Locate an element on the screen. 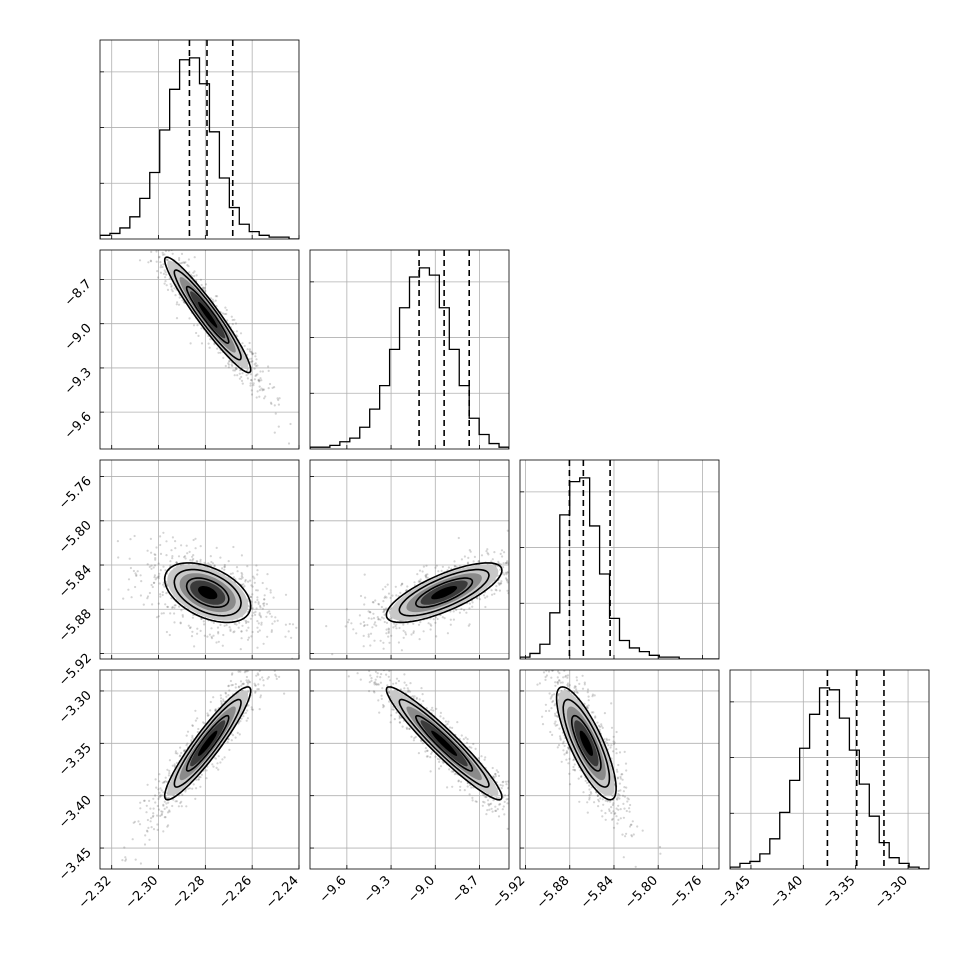  y-tick-label: −3.35 is located at coordinates (75, 760).